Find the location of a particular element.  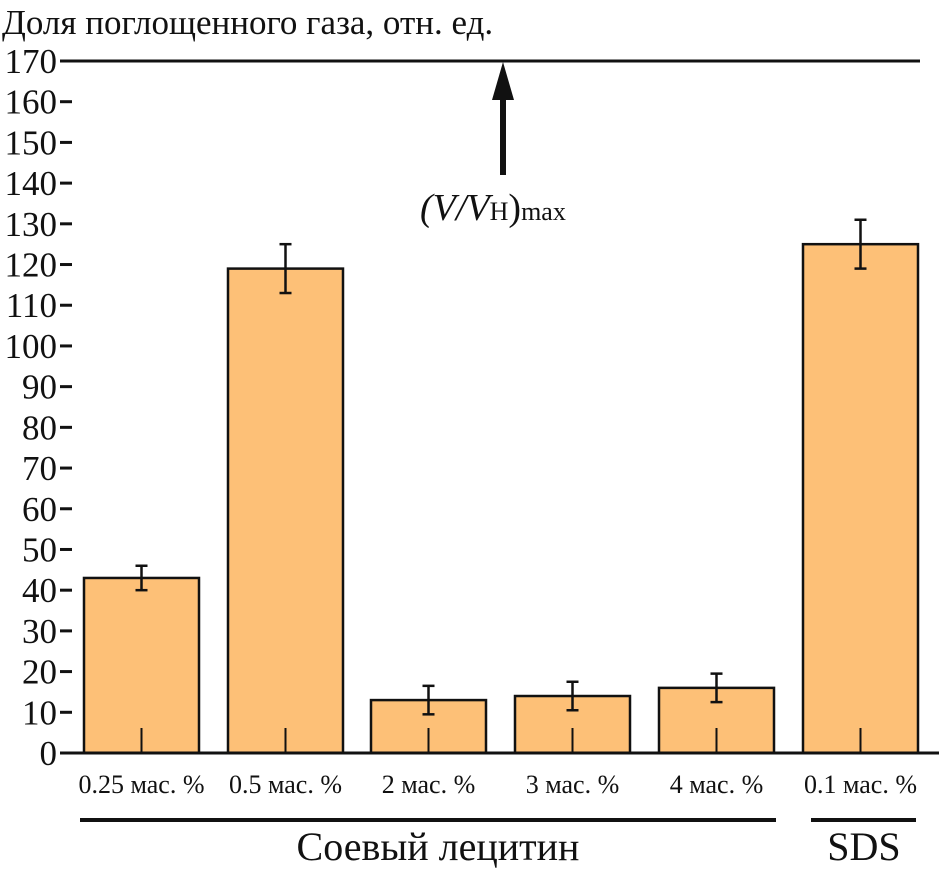

y-tick-label: 10 is located at coordinates (39, 712).